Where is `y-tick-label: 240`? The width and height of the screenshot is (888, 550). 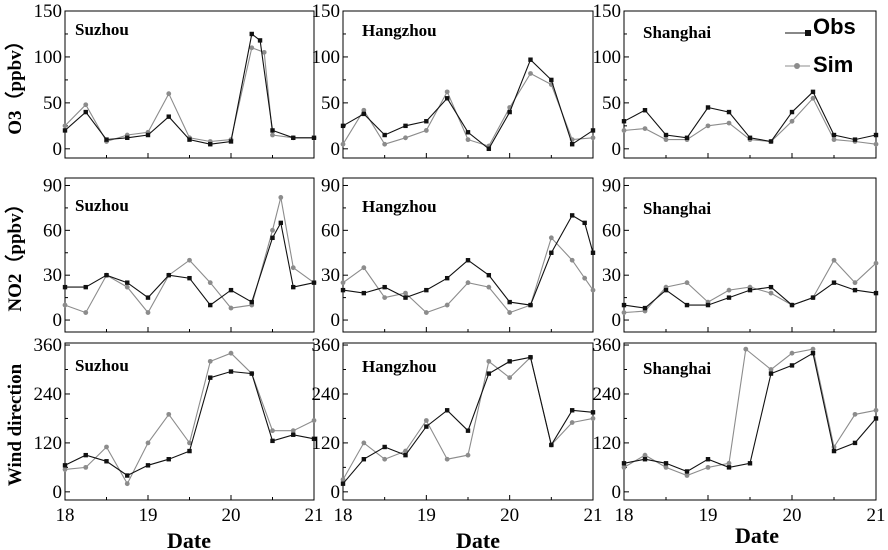
y-tick-label: 240 is located at coordinates (326, 394).